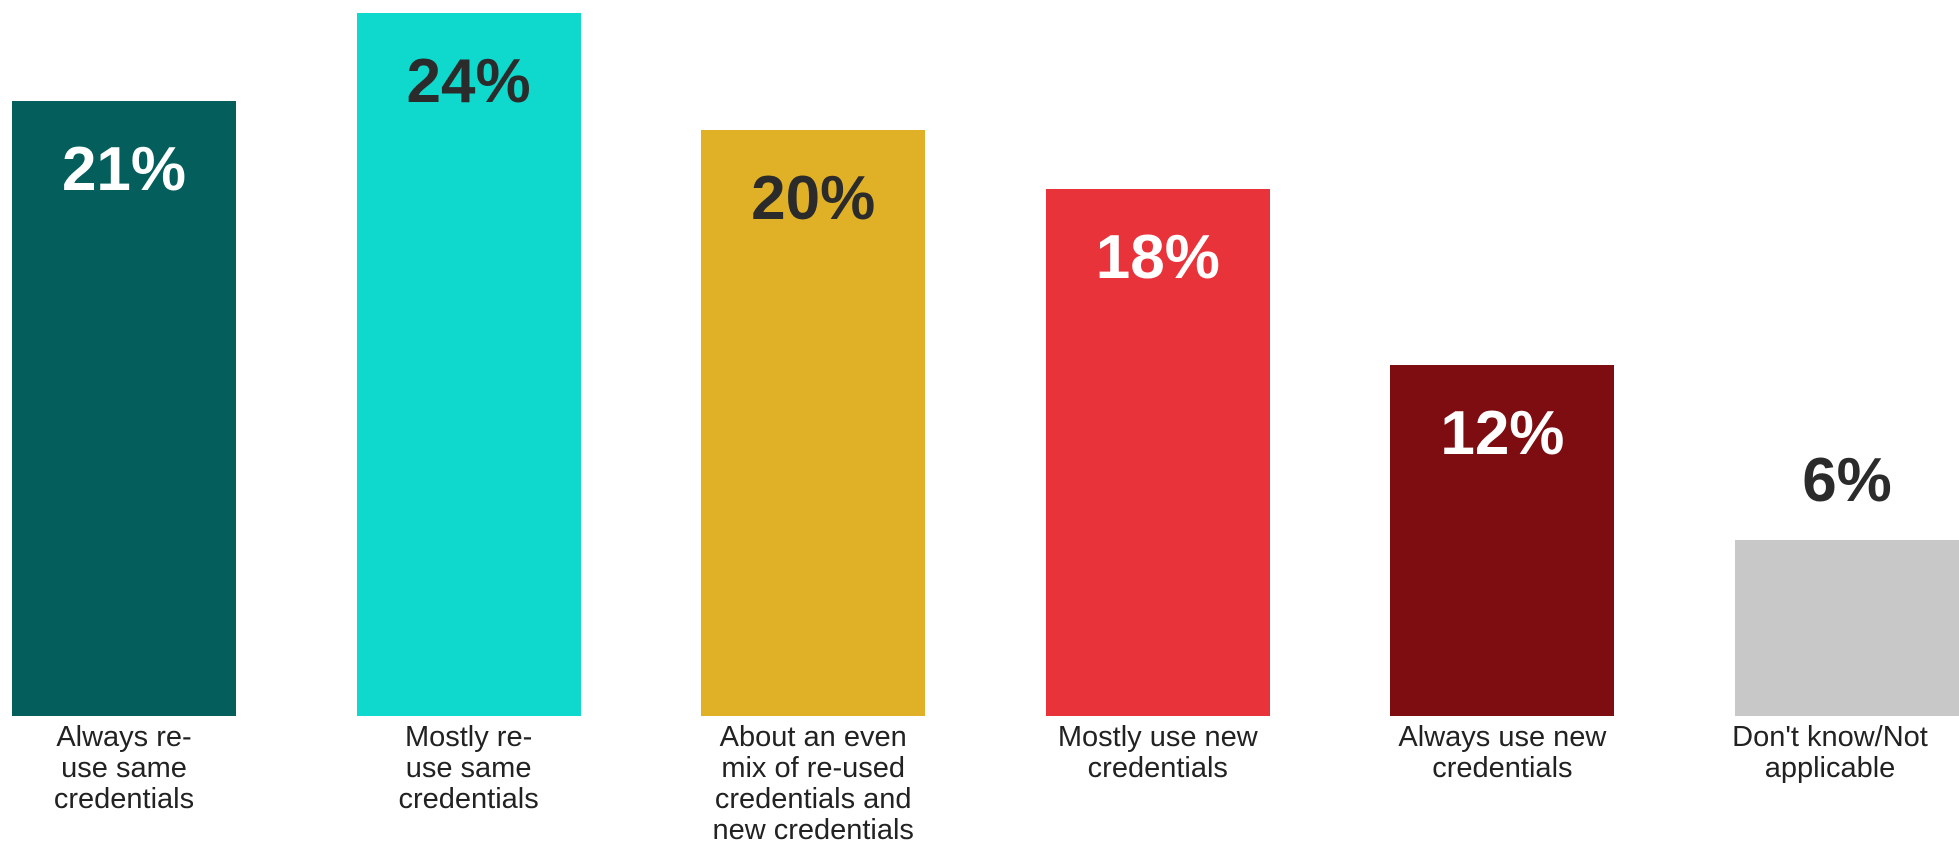 Image resolution: width=1959 pixels, height=850 pixels. What do you see at coordinates (1830, 752) in the screenshot?
I see `category-label-6: Don't know/Not applicable` at bounding box center [1830, 752].